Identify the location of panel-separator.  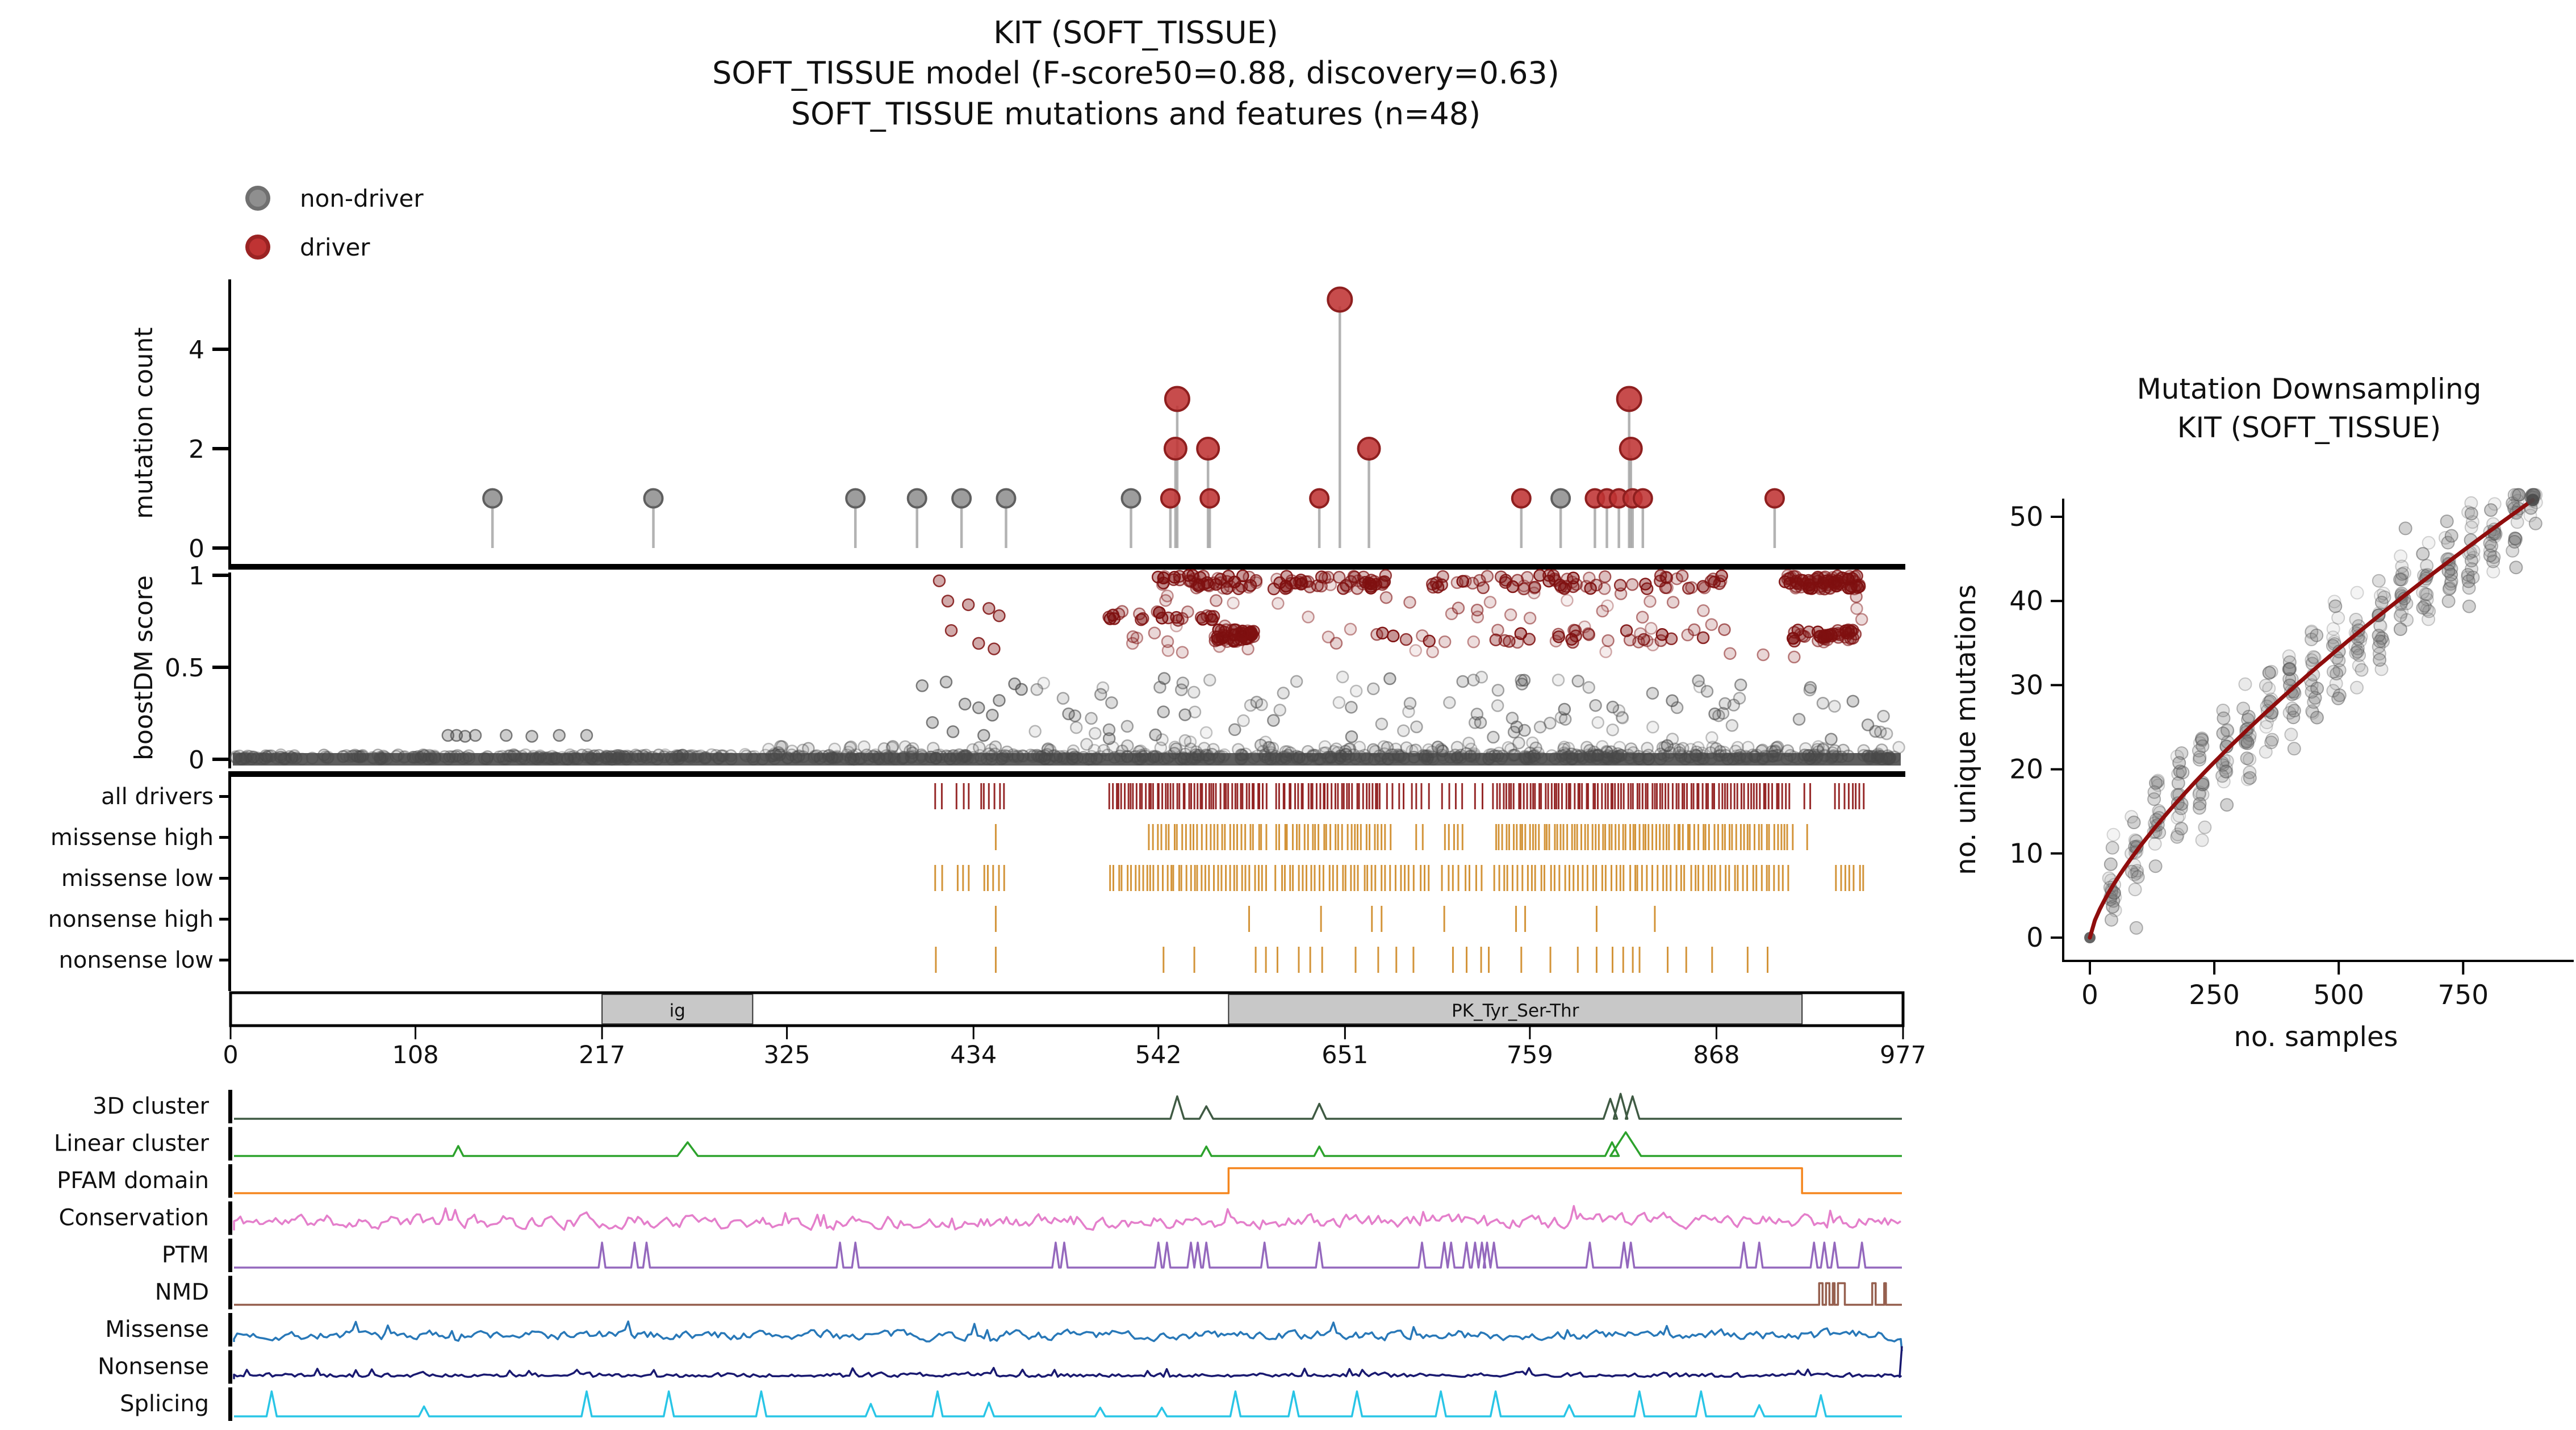
(1066, 774).